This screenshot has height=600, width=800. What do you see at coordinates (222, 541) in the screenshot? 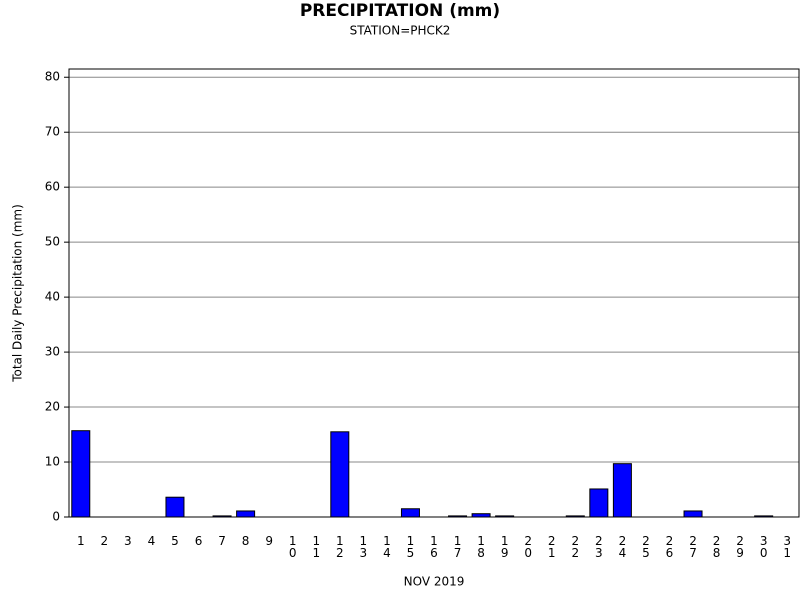
I see `x-tick-label: 7` at bounding box center [222, 541].